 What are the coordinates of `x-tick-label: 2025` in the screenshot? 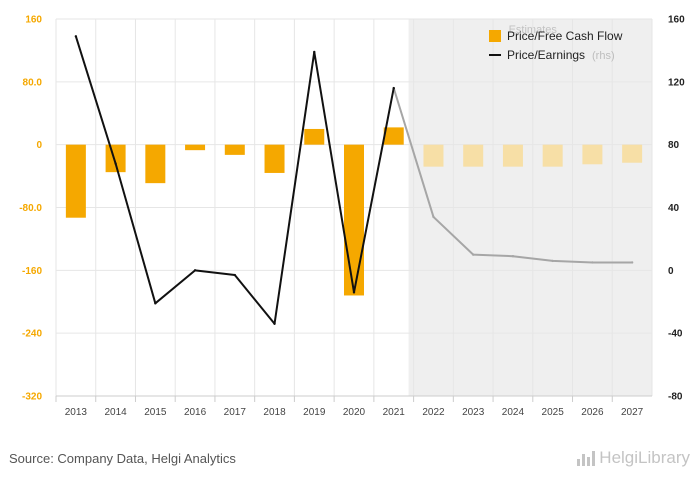 It's located at (553, 412).